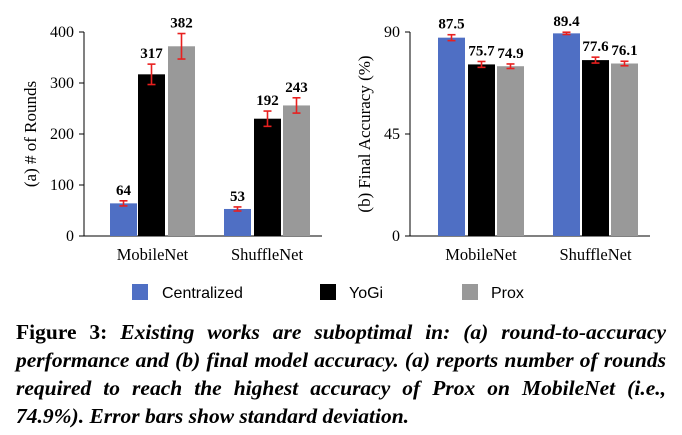  Describe the element at coordinates (296, 170) in the screenshot. I see `panel-a-bar-prox-shufflenet` at that location.